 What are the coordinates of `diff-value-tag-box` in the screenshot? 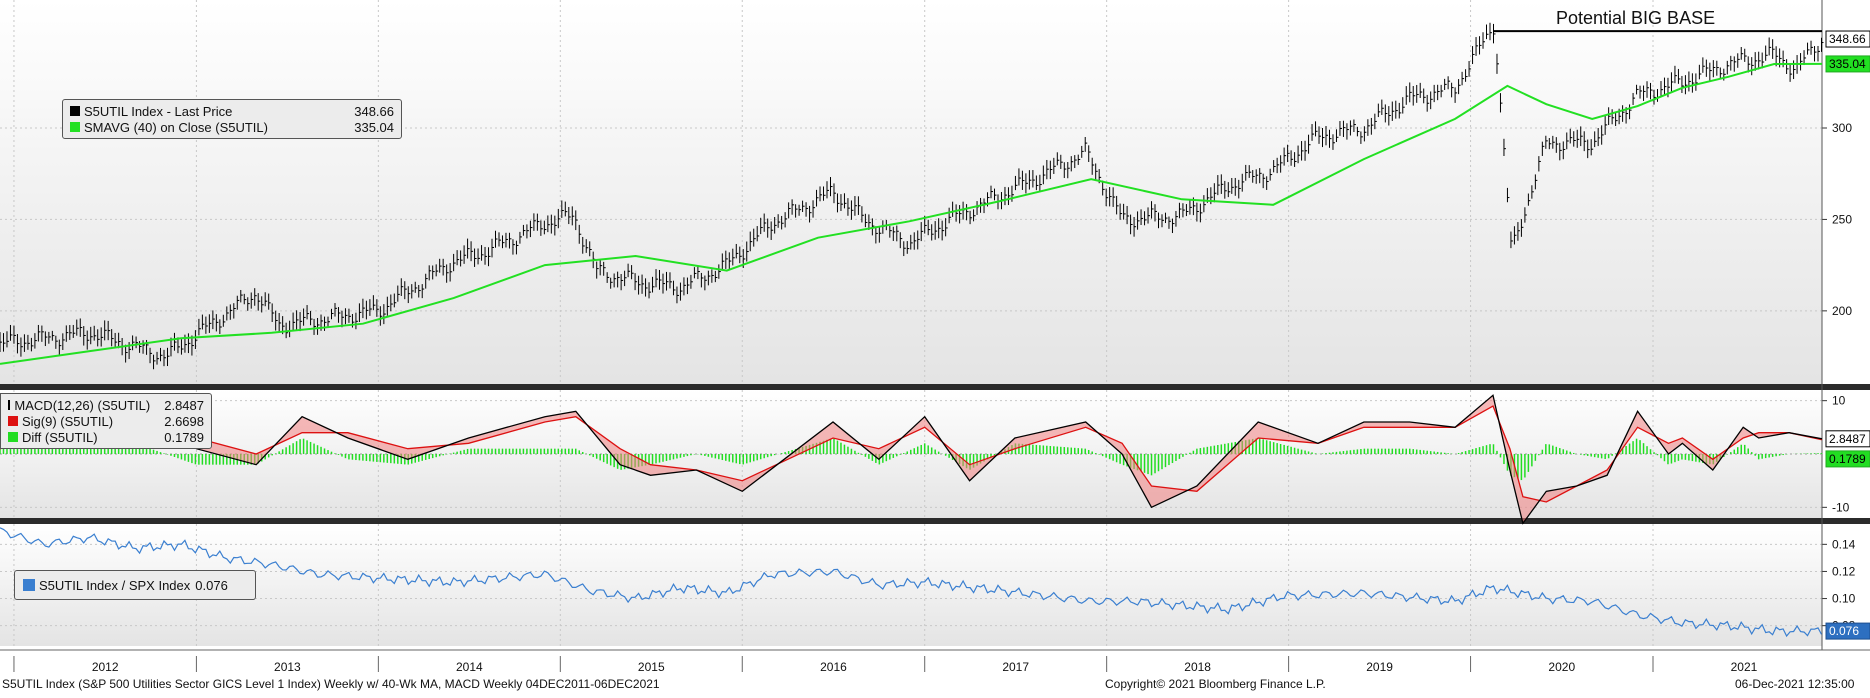 It's located at (1847, 459).